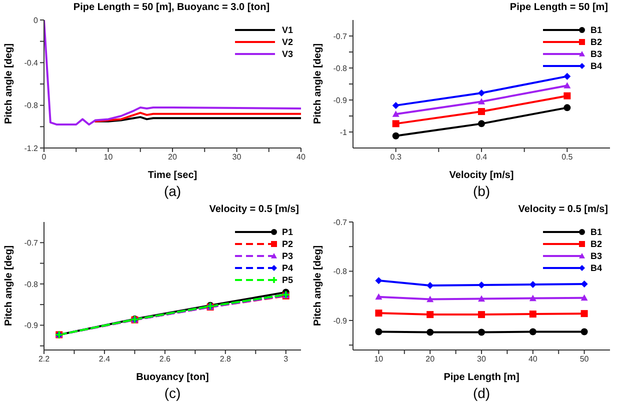  I want to click on text: (a), so click(172, 191).